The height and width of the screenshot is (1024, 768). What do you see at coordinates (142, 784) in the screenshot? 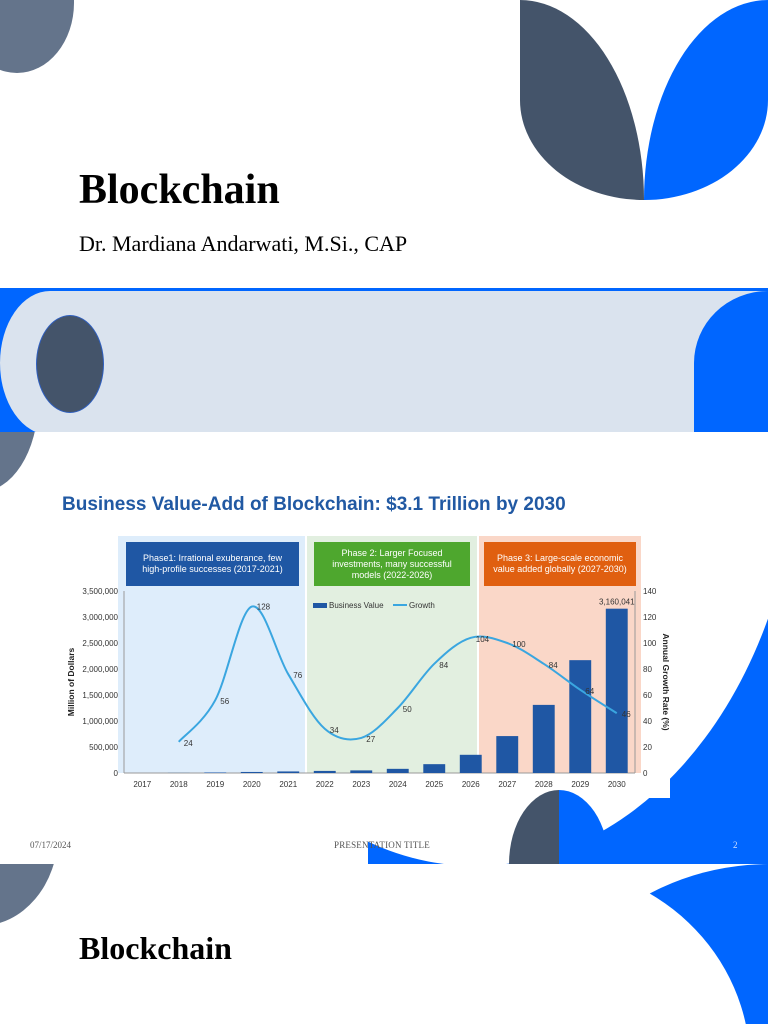
I see `svg-text: 2017` at bounding box center [142, 784].